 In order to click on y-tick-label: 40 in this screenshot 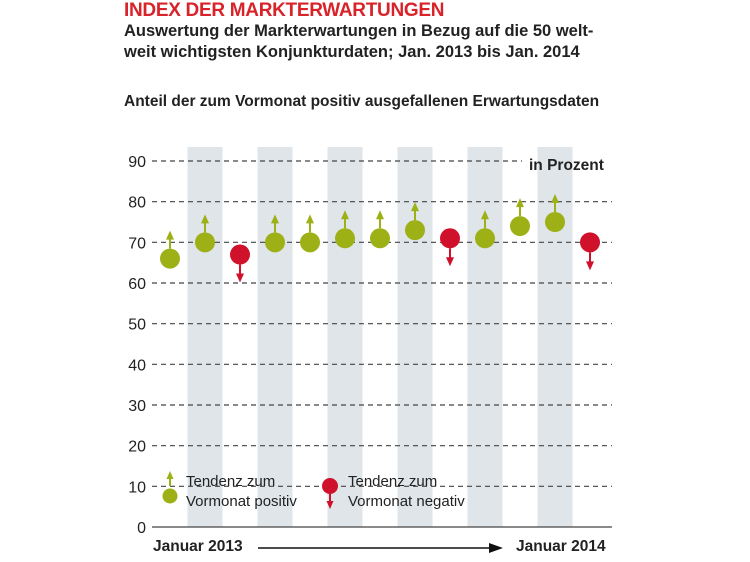, I will do `click(137, 365)`.